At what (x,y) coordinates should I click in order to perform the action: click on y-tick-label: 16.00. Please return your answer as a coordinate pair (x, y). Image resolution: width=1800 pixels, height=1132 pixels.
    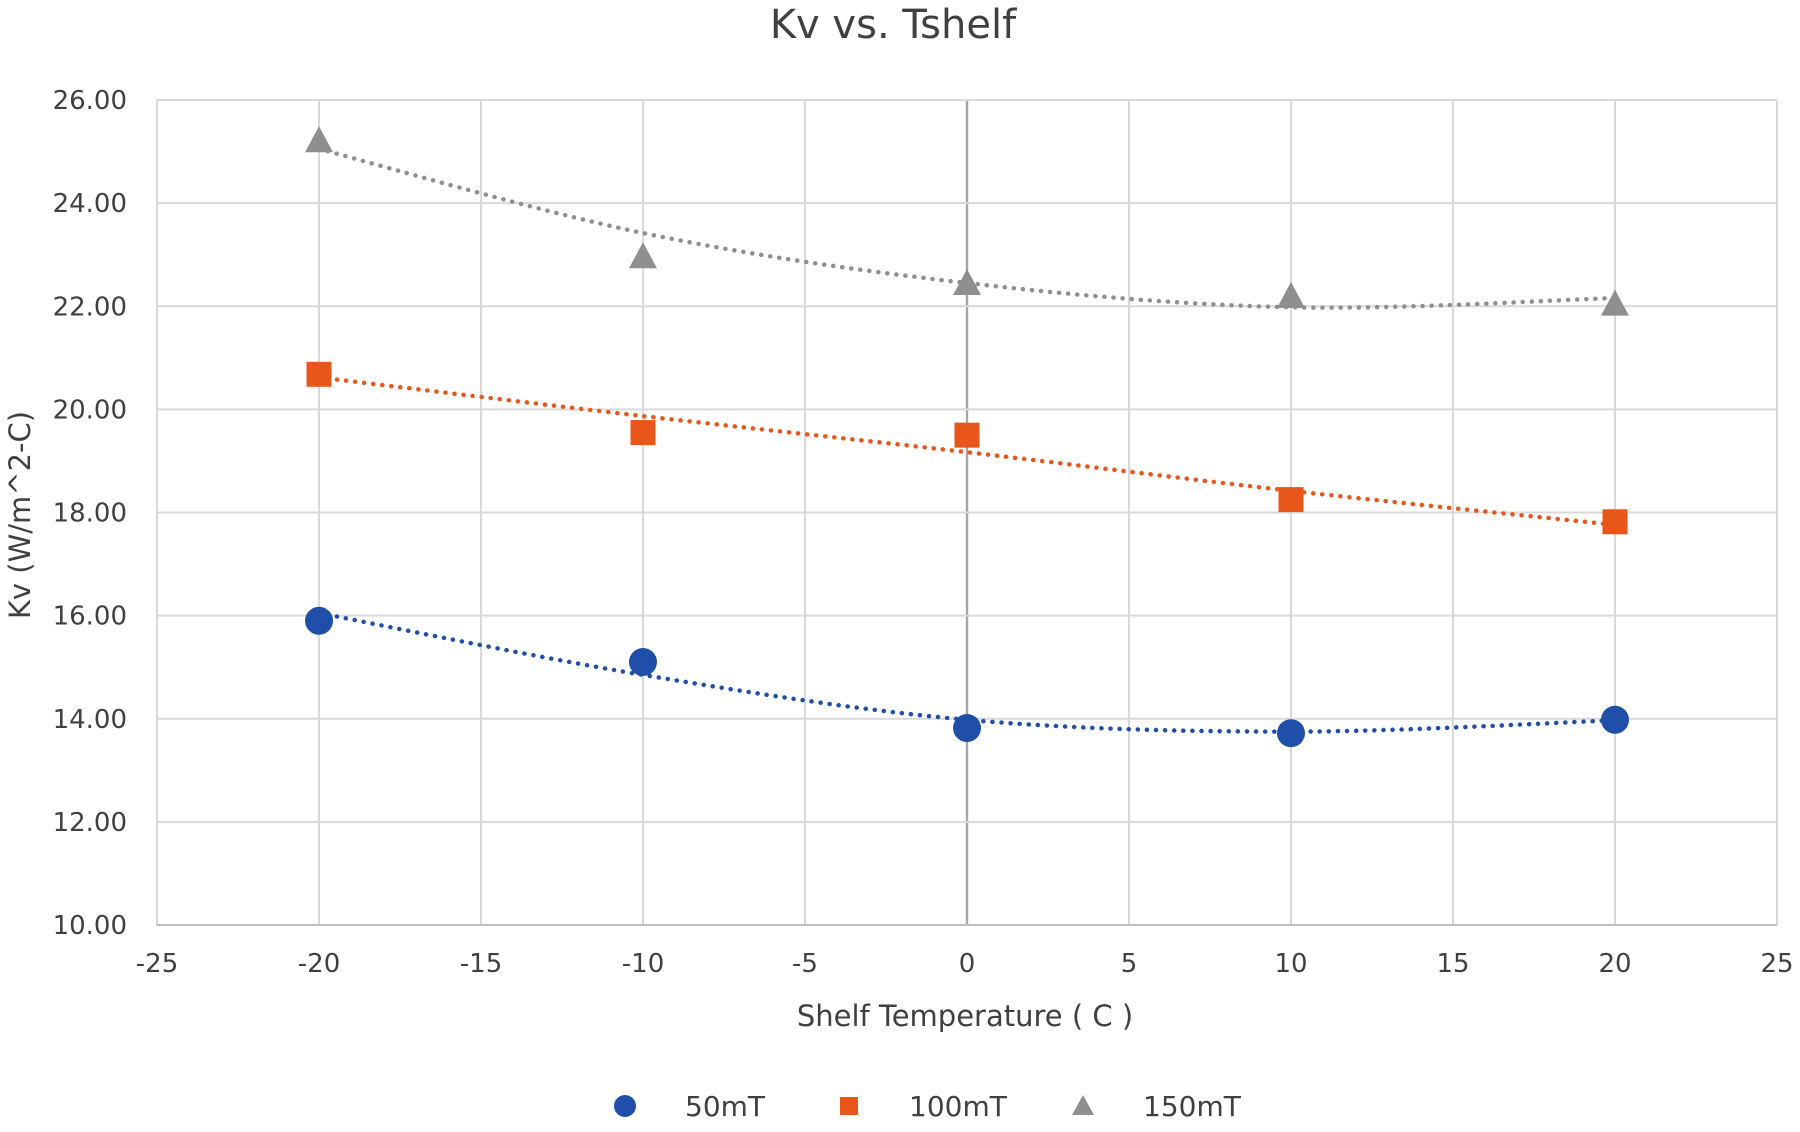
    Looking at the image, I should click on (90, 617).